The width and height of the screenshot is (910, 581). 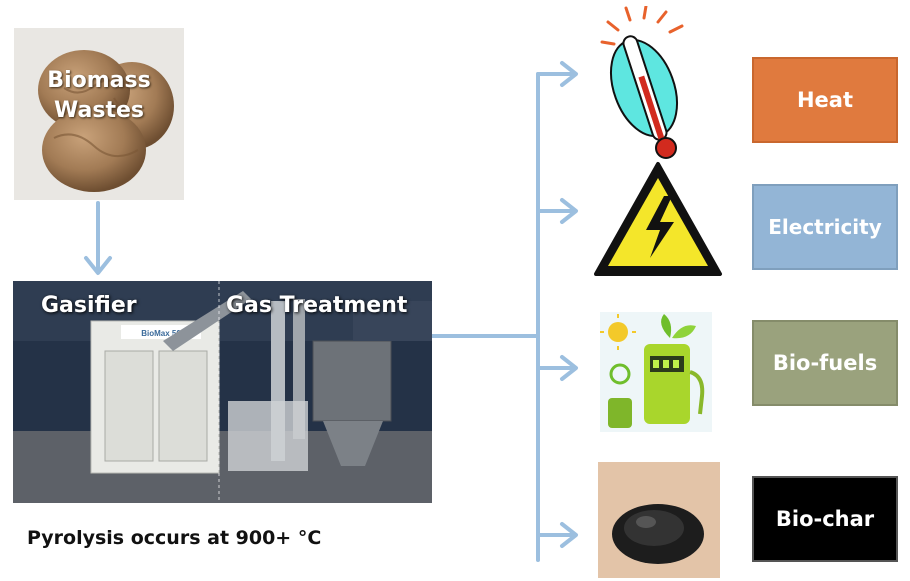 What do you see at coordinates (99, 80) in the screenshot?
I see `biomass-label-line1: Biomass` at bounding box center [99, 80].